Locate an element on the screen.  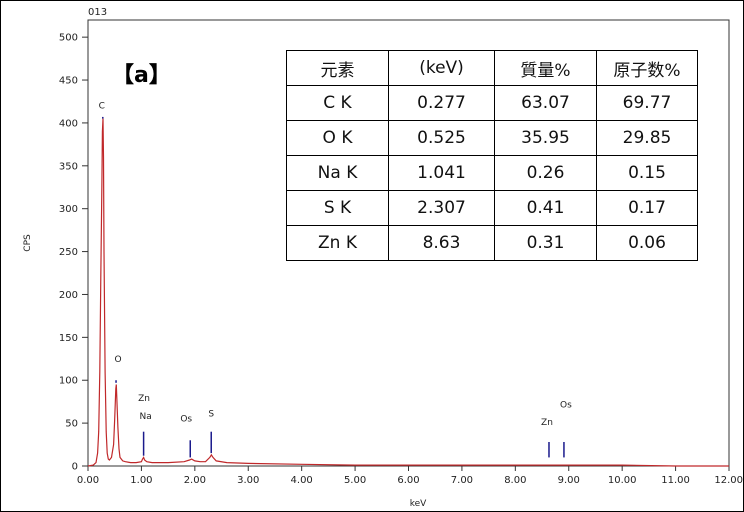
table-cell: 0.525 is located at coordinates (441, 138).